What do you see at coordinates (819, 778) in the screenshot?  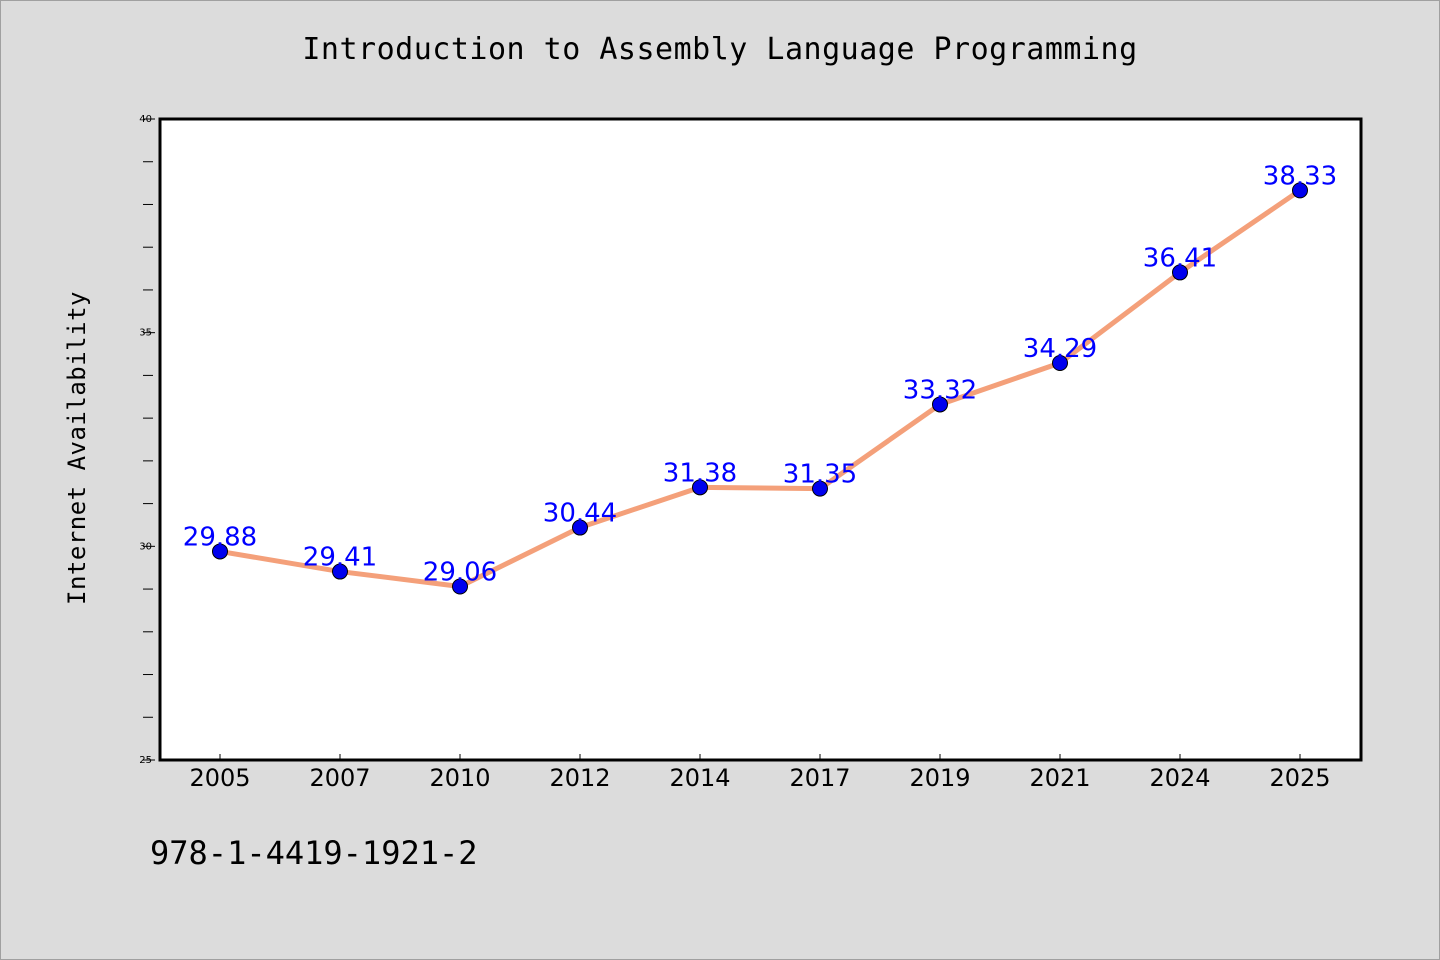 I see `x-tick-label: 2017` at bounding box center [819, 778].